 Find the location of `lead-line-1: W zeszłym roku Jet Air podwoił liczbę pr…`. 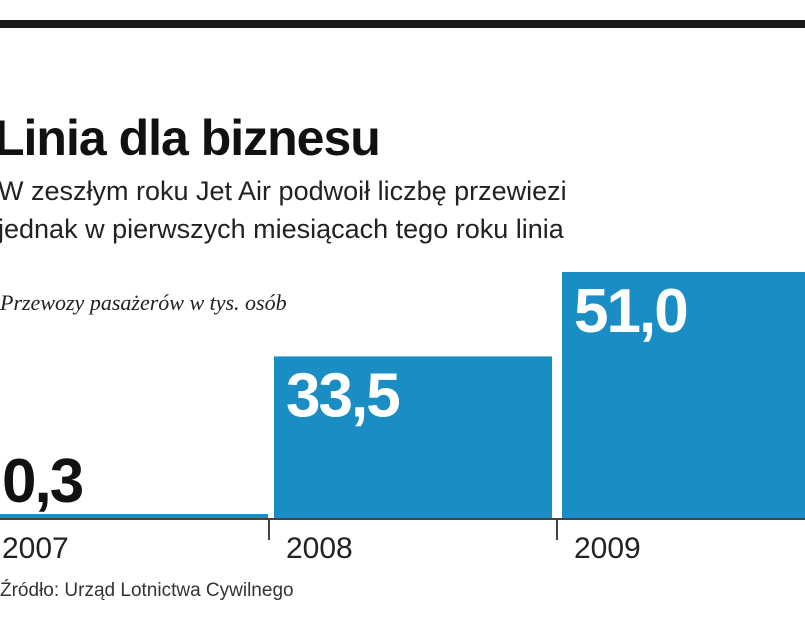

lead-line-1: W zeszłym roku Jet Air podwoił liczbę pr… is located at coordinates (283, 191).